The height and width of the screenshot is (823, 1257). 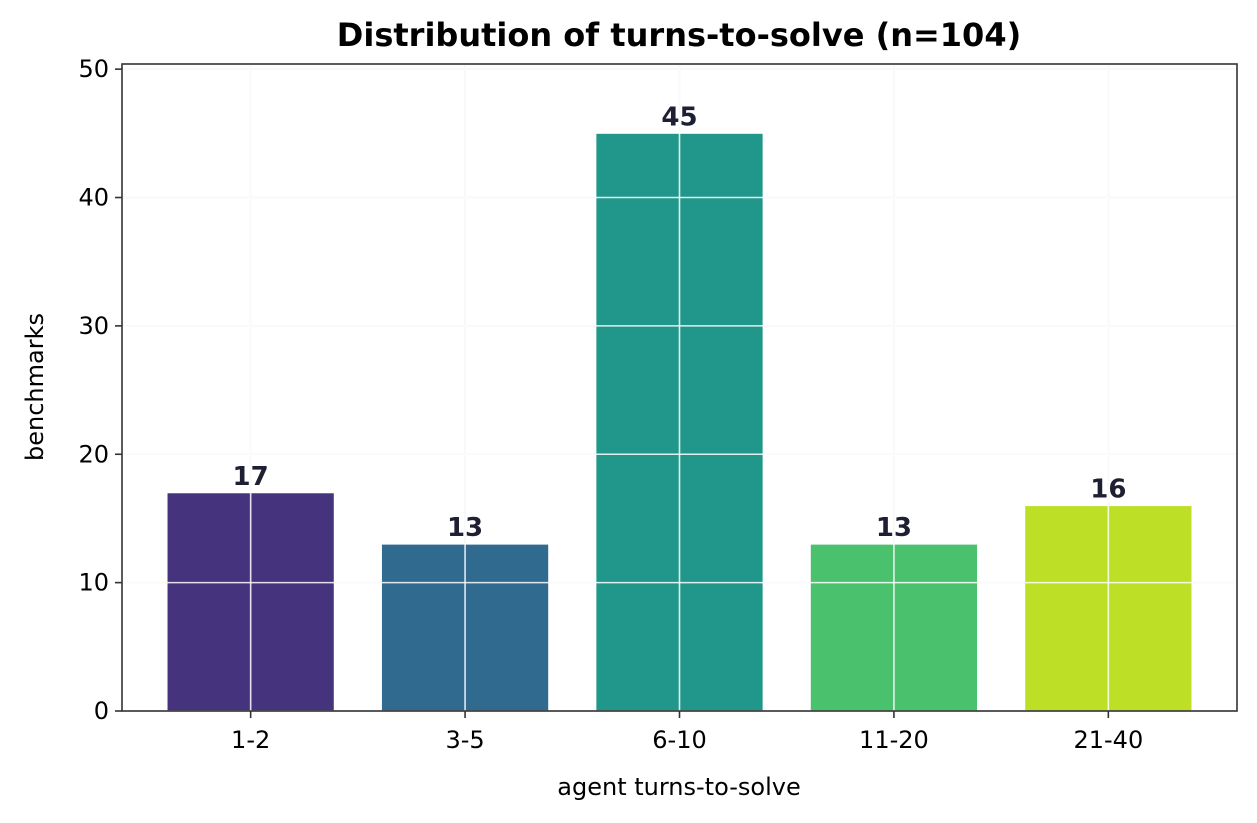 I want to click on y-tick-label: 0, so click(x=101, y=711).